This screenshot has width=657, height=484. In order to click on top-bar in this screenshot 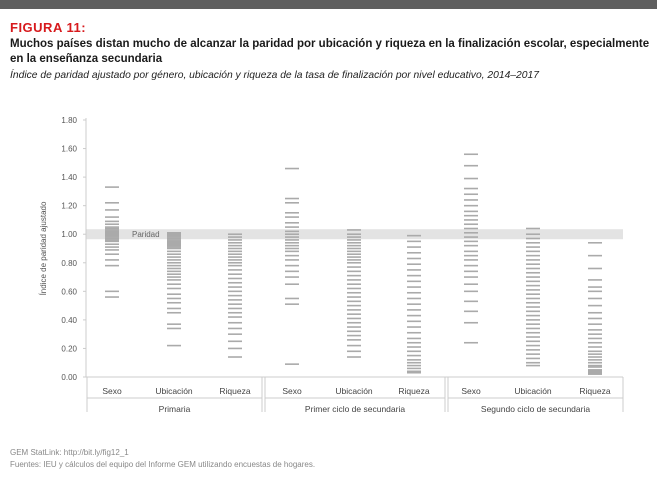, I will do `click(328, 4)`.